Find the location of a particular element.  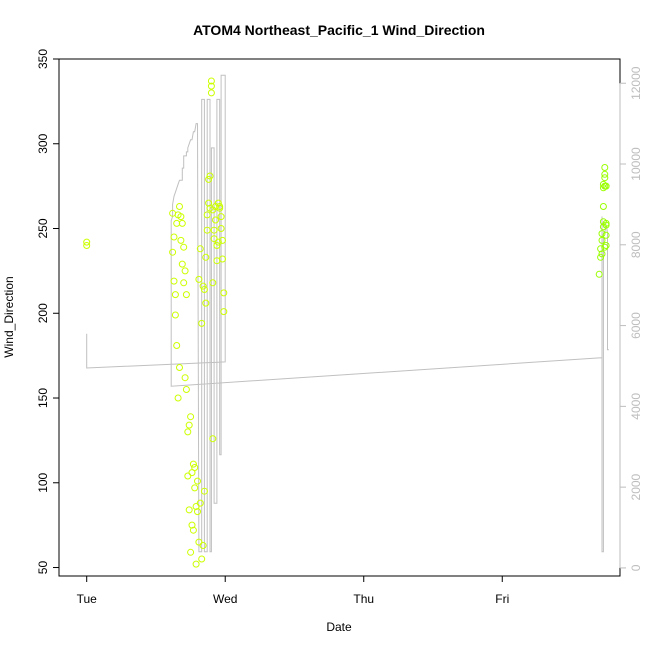

left-tick-label: 200 is located at coordinates (43, 313).